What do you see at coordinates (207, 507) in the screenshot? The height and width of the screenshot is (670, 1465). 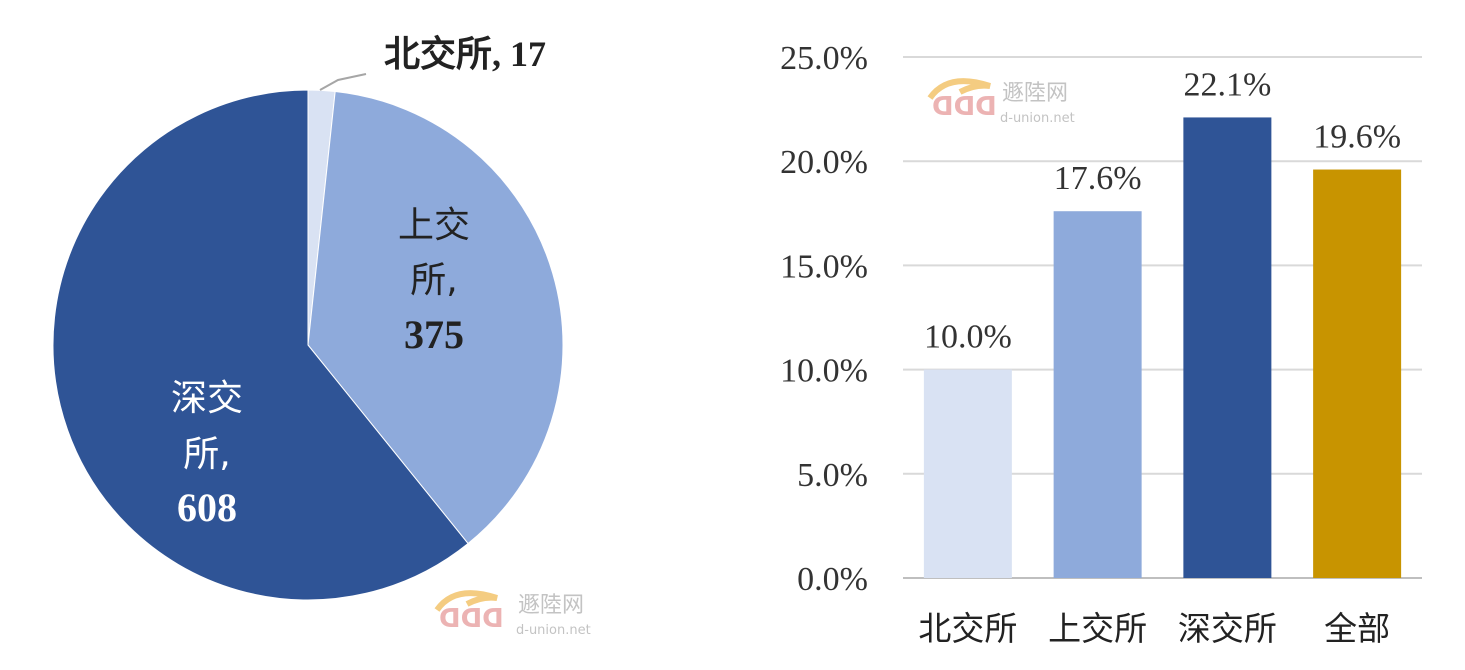 I see `pie-label-szs-value: 608` at bounding box center [207, 507].